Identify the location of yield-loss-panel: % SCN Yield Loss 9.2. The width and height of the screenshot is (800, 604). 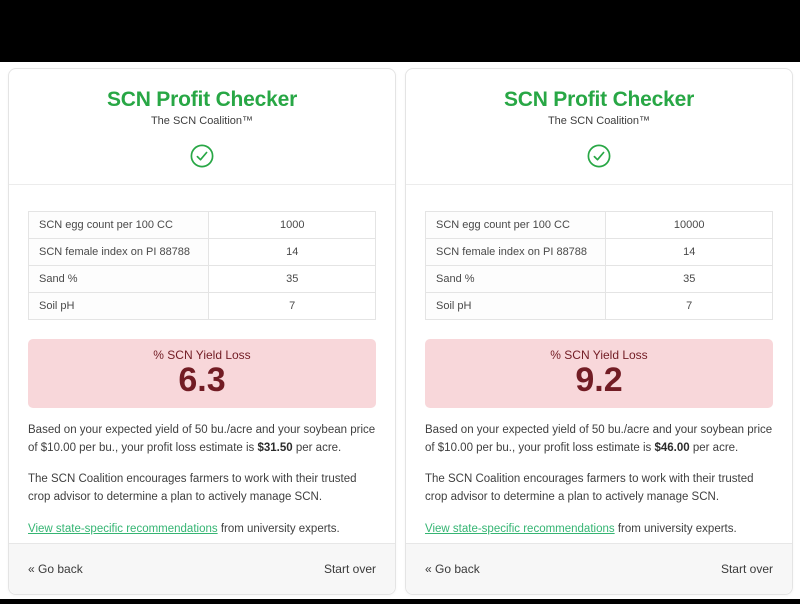
(599, 373).